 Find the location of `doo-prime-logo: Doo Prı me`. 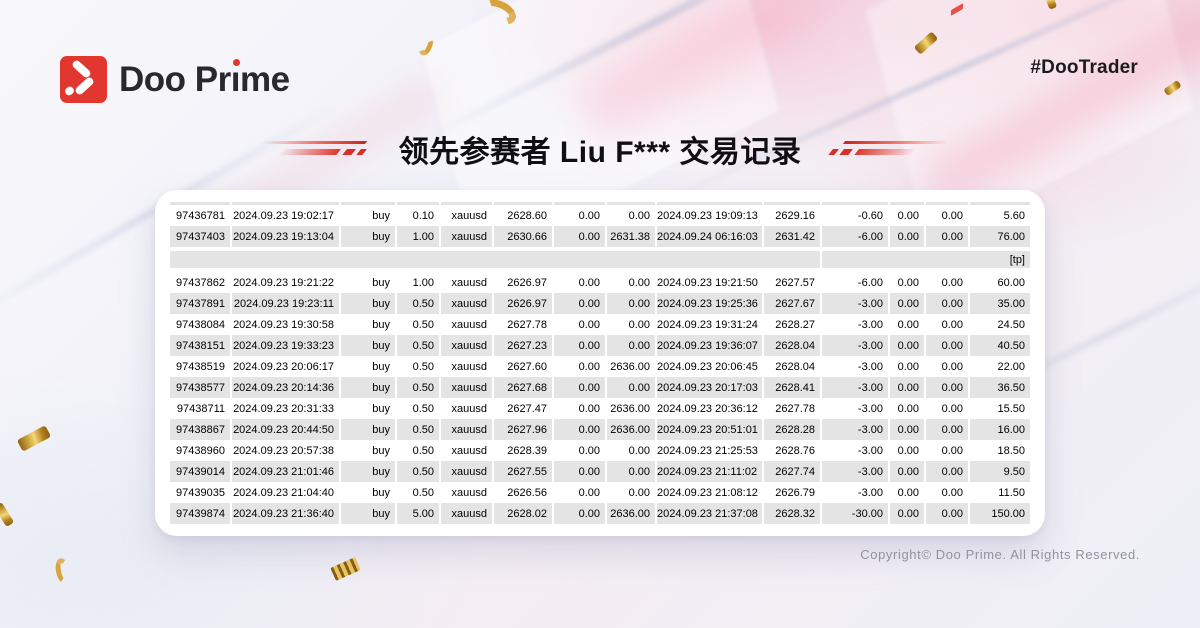

doo-prime-logo: Doo Prı me is located at coordinates (175, 79).